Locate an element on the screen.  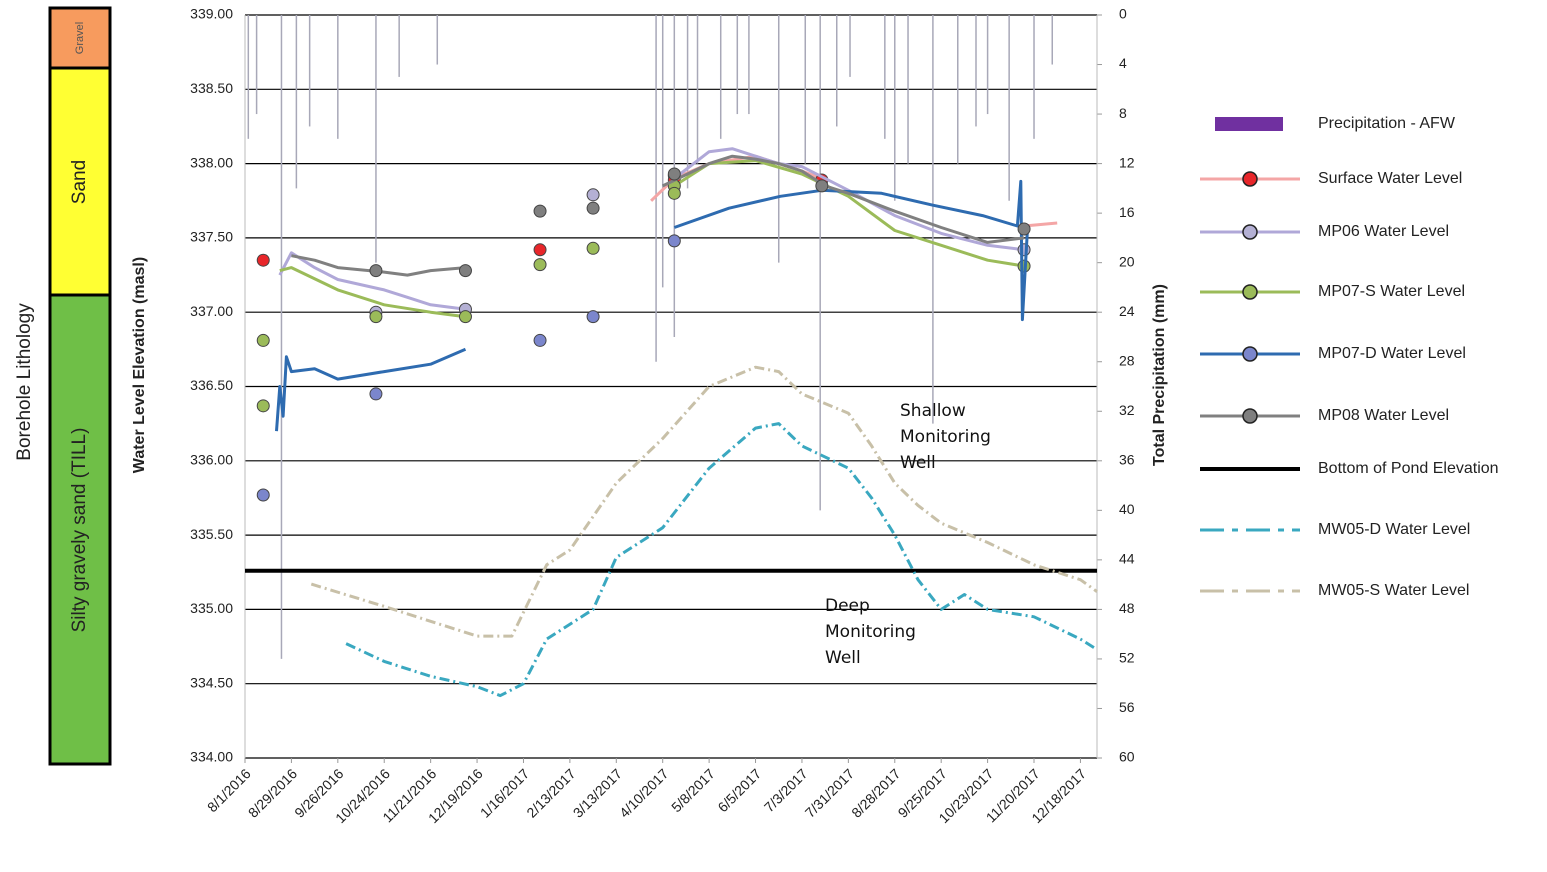
x-tick-label: 4/10/2017 is located at coordinates (644, 793).